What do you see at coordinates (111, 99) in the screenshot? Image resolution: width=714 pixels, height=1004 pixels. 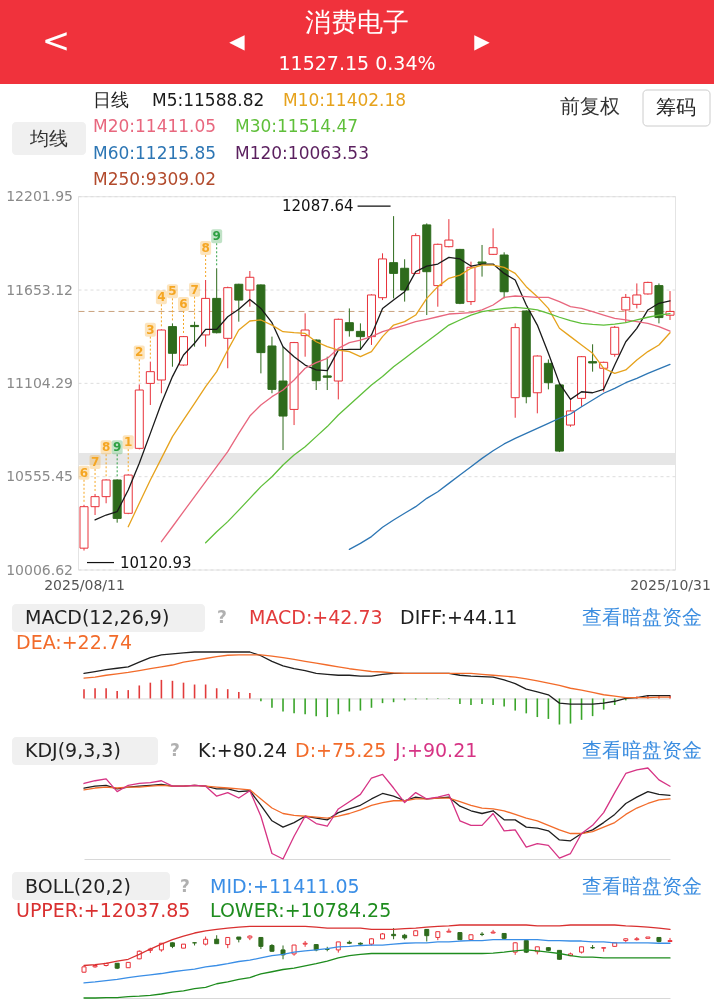 I see `text: 日线` at bounding box center [111, 99].